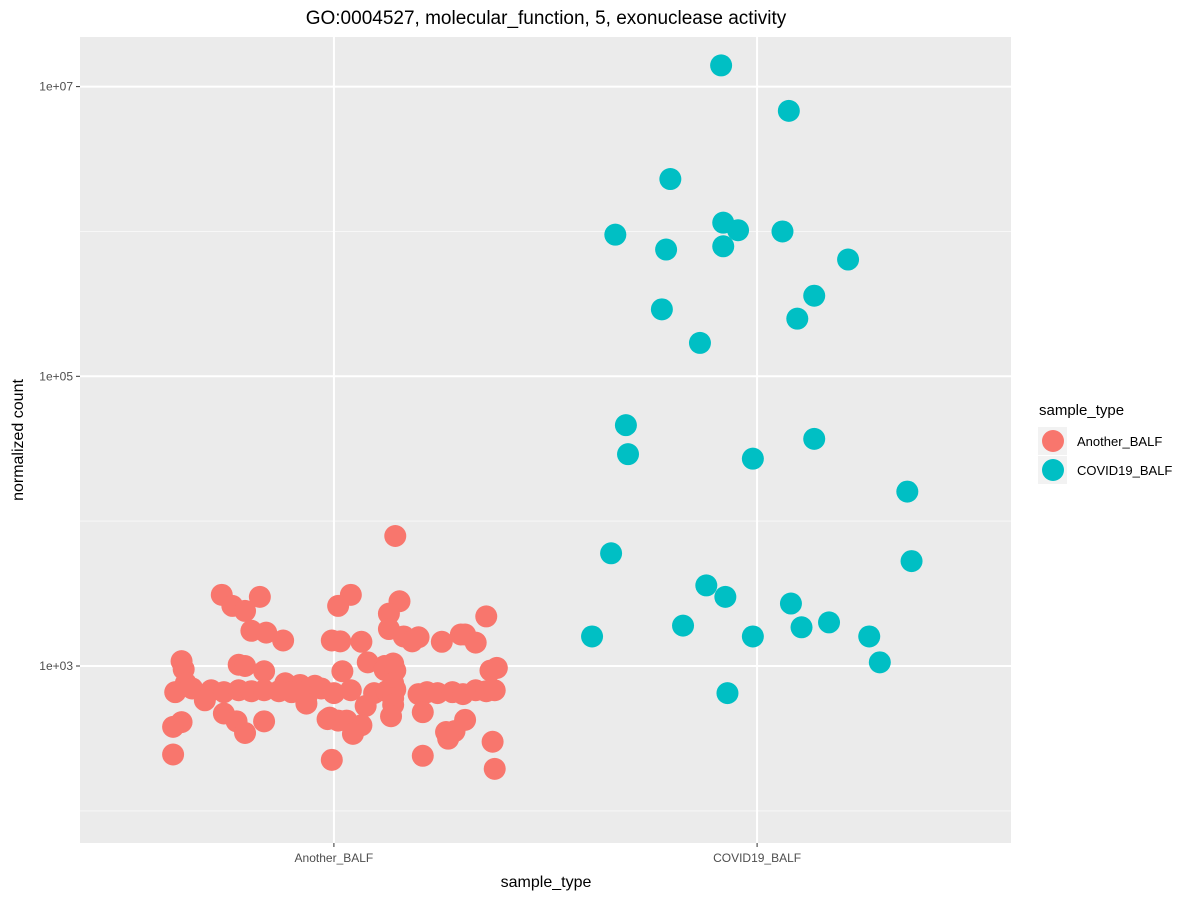  I want to click on legend: sample_type Another_BALF COVID19_BALF, so click(1105, 443).